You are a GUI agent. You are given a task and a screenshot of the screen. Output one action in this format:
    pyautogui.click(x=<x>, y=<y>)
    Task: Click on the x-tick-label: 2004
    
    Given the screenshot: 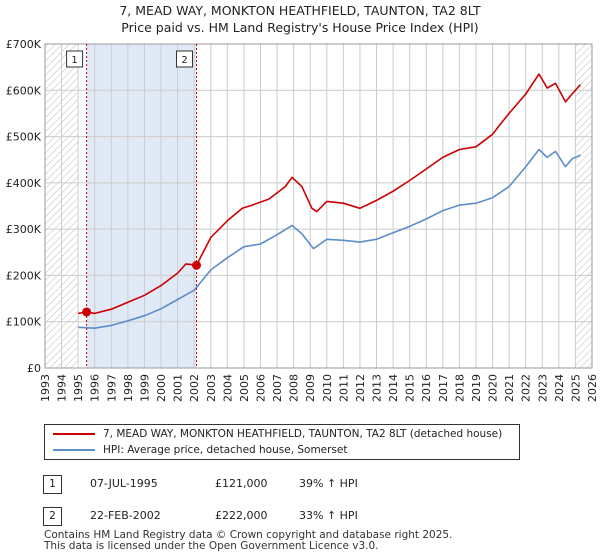 What is the action you would take?
    pyautogui.click(x=227, y=388)
    